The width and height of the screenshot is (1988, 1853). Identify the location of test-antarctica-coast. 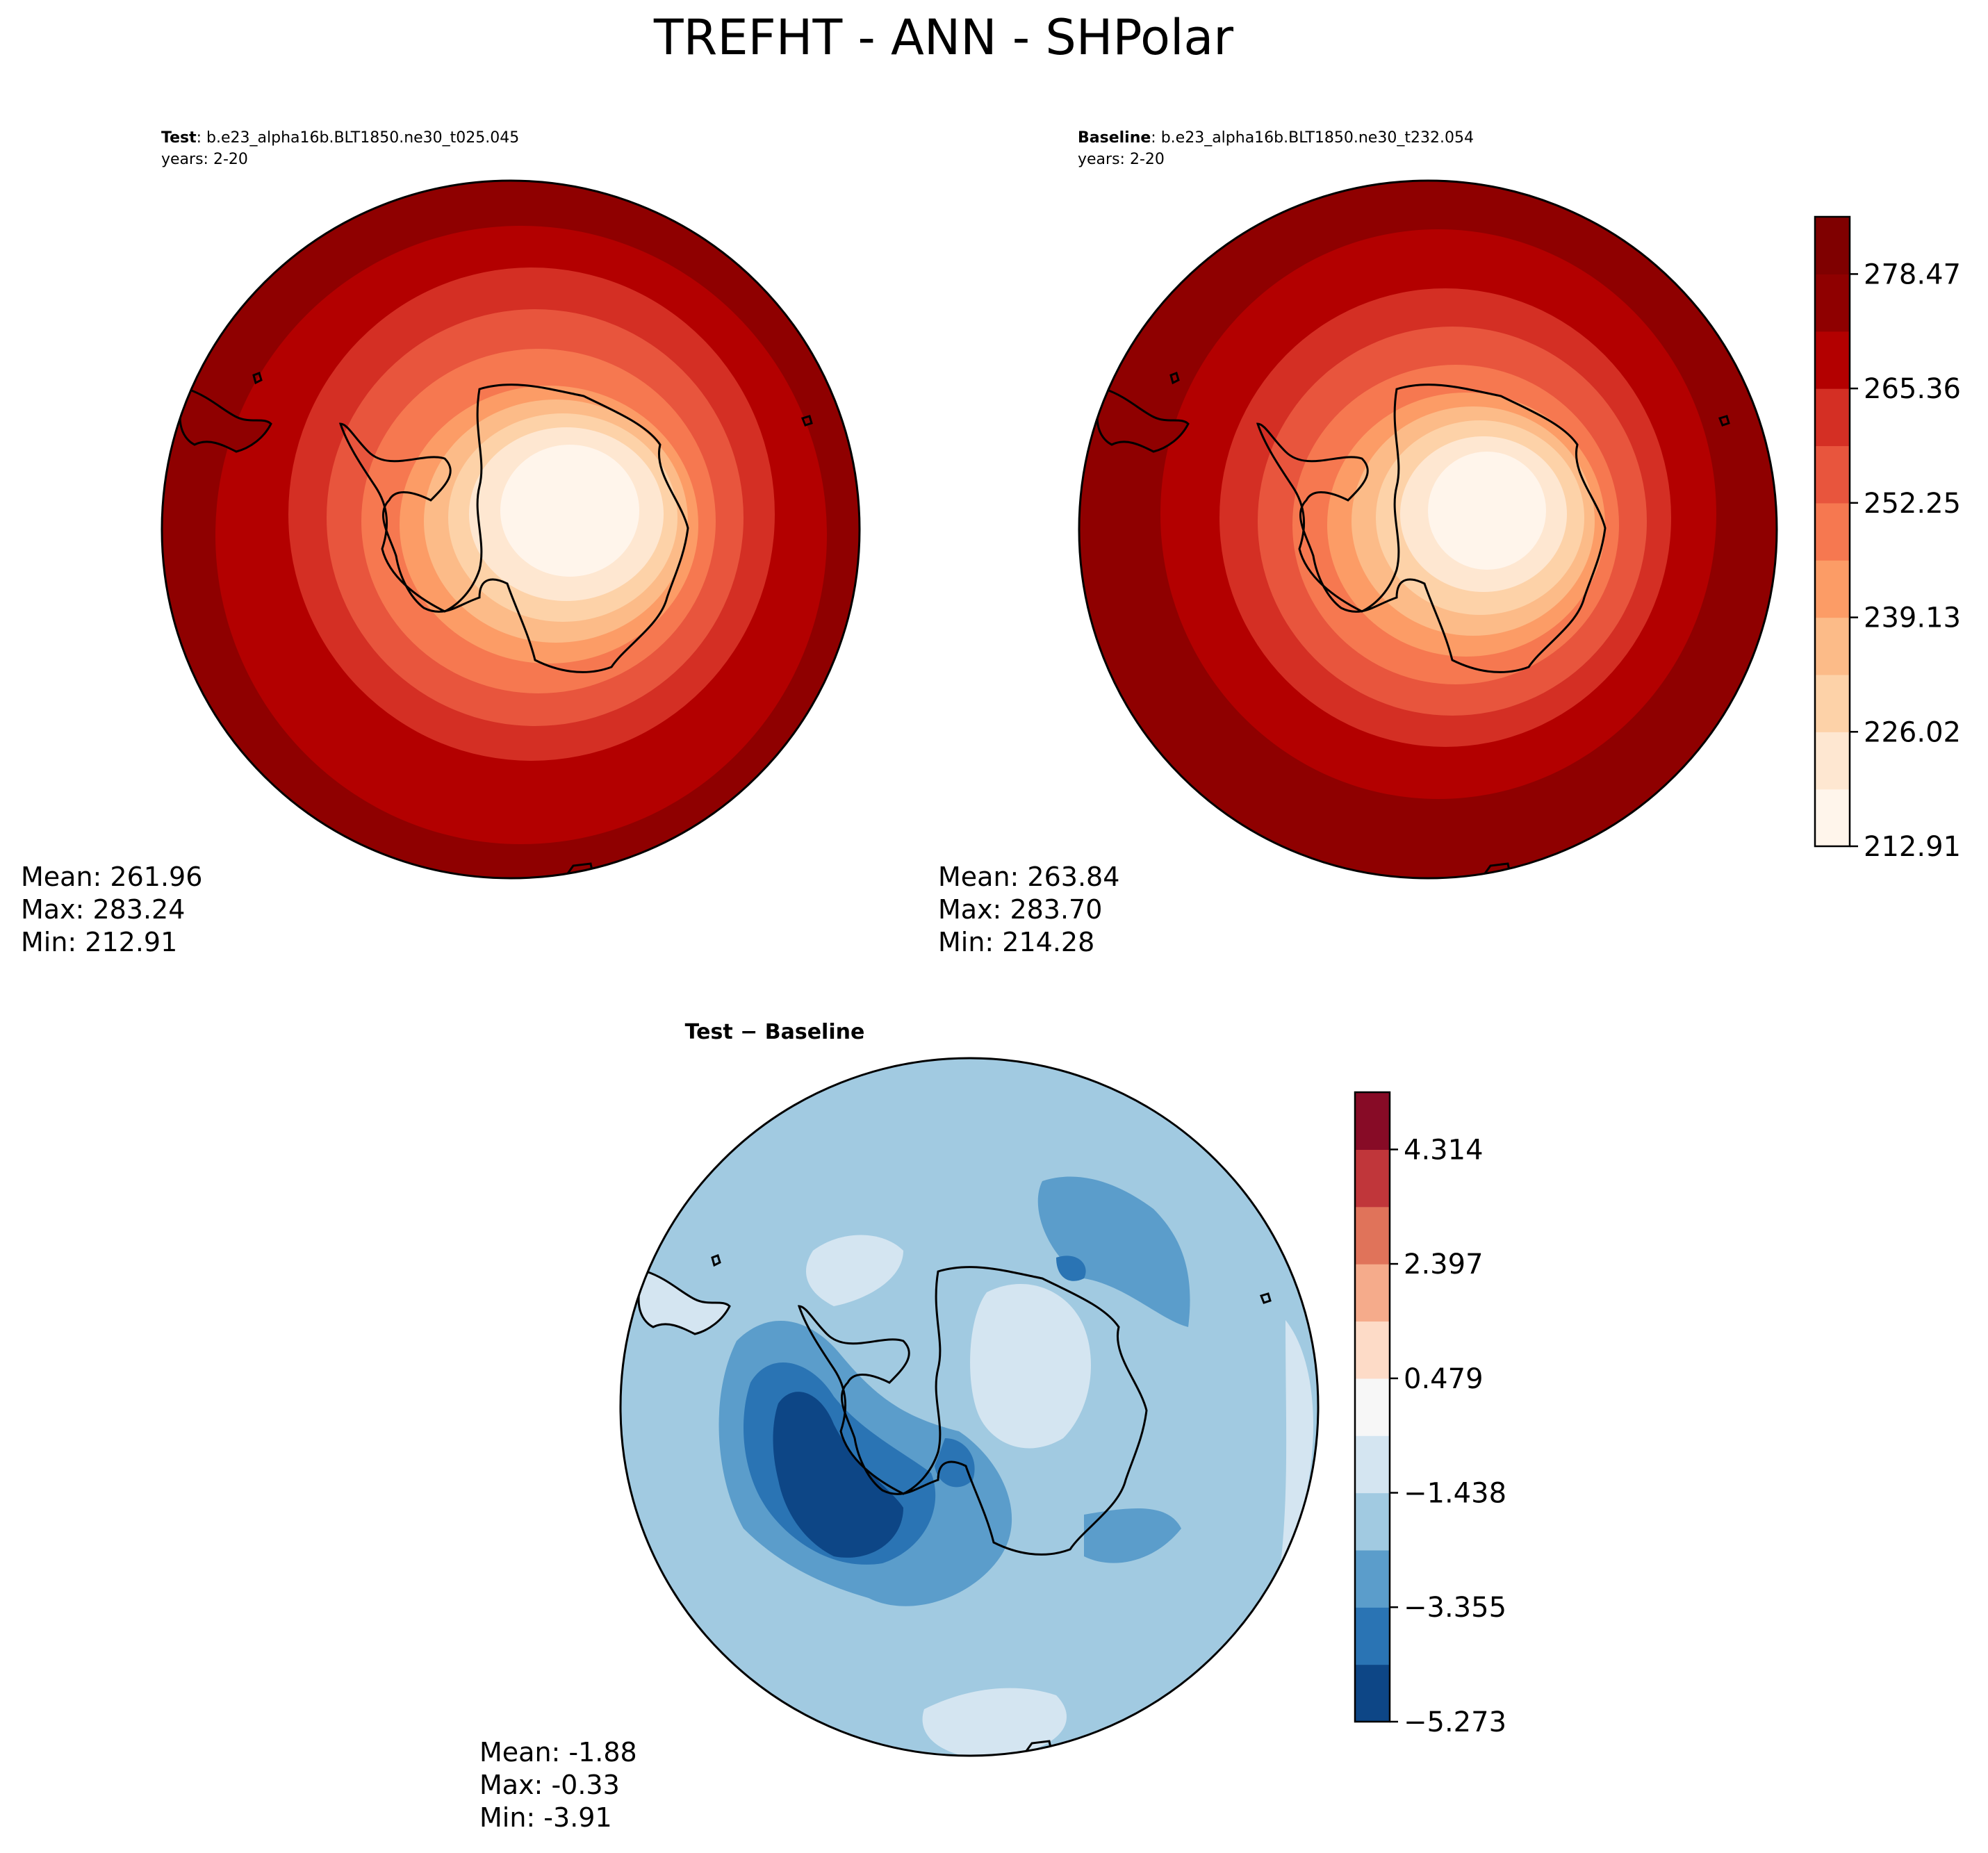
(513, 528).